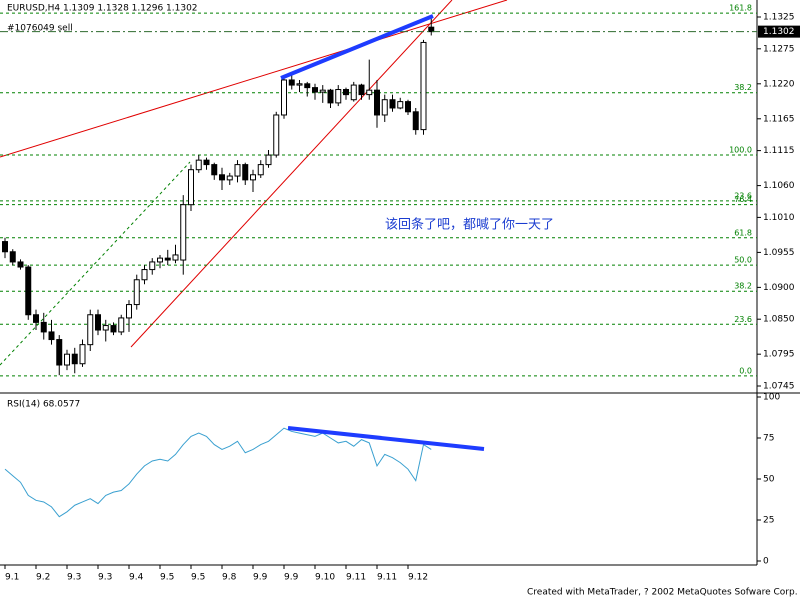 This screenshot has width=800, height=600. I want to click on y-tick-label: 1.0850, so click(779, 320).